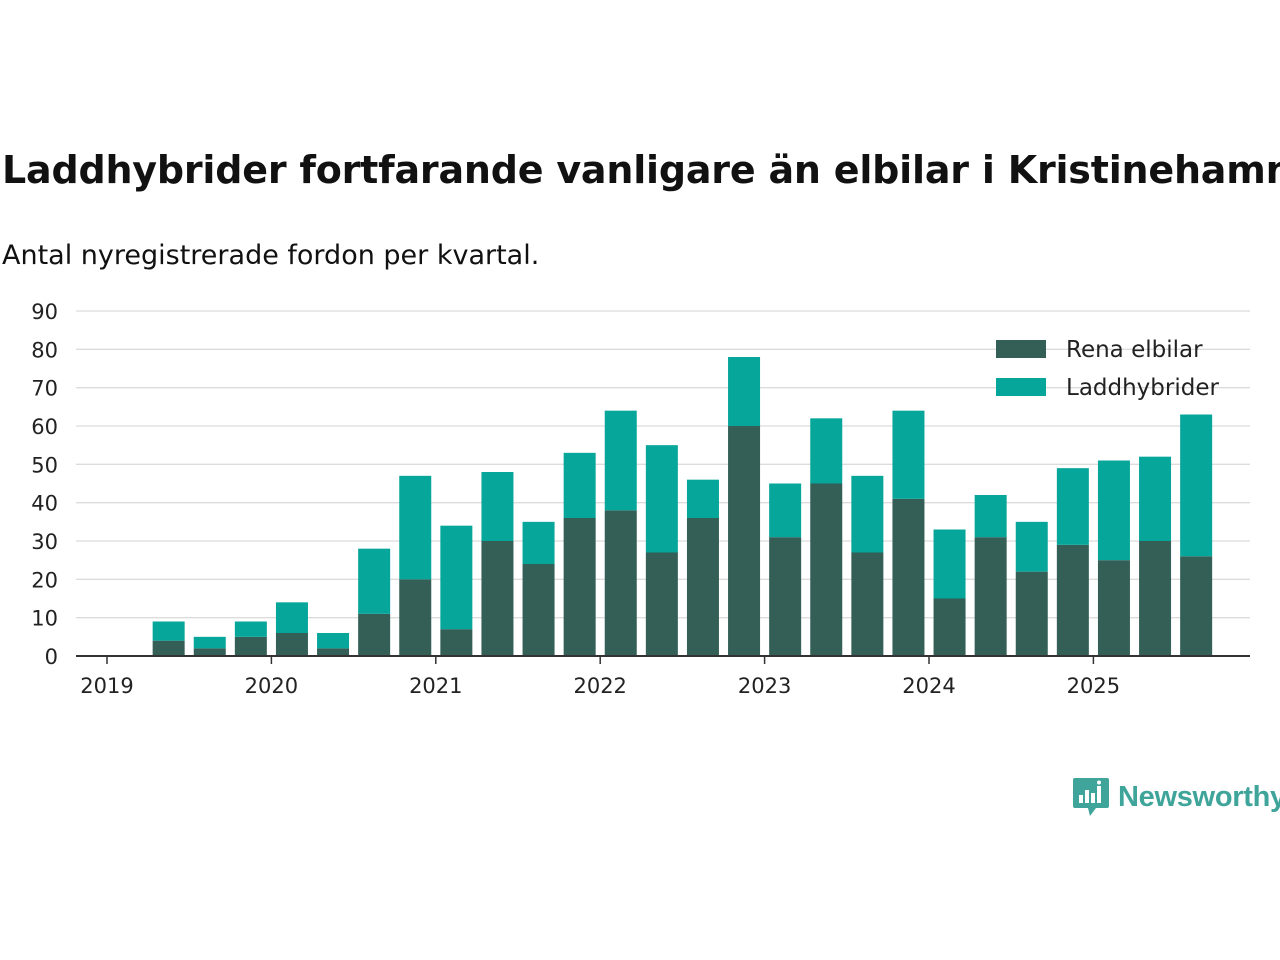 Image resolution: width=1280 pixels, height=960 pixels. I want to click on legend-label: Rena elbilar, so click(1134, 350).